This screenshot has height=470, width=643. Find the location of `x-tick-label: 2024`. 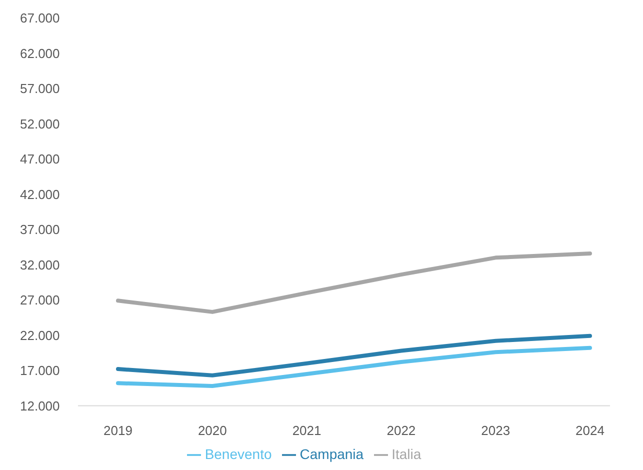

x-tick-label: 2024 is located at coordinates (590, 430).